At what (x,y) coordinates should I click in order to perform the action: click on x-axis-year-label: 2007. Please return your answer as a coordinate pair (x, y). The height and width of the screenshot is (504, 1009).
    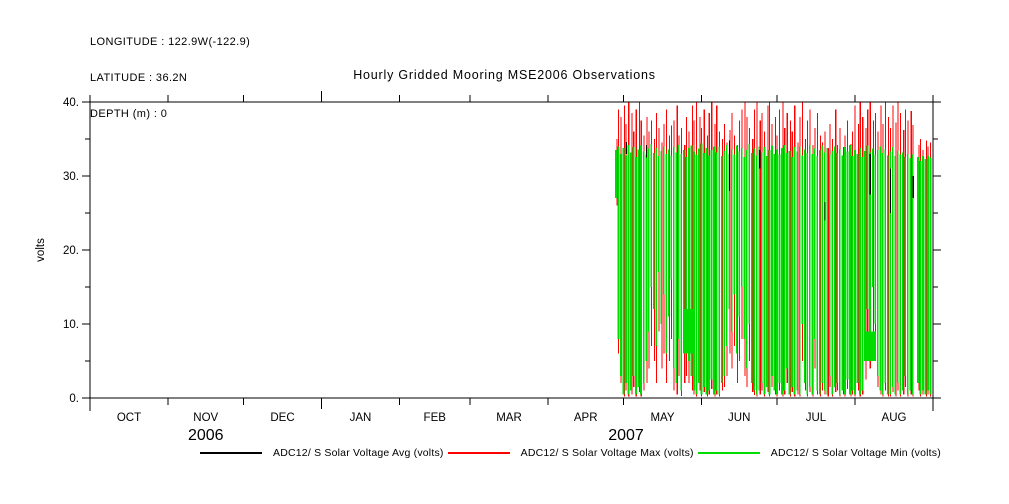
    Looking at the image, I should click on (626, 435).